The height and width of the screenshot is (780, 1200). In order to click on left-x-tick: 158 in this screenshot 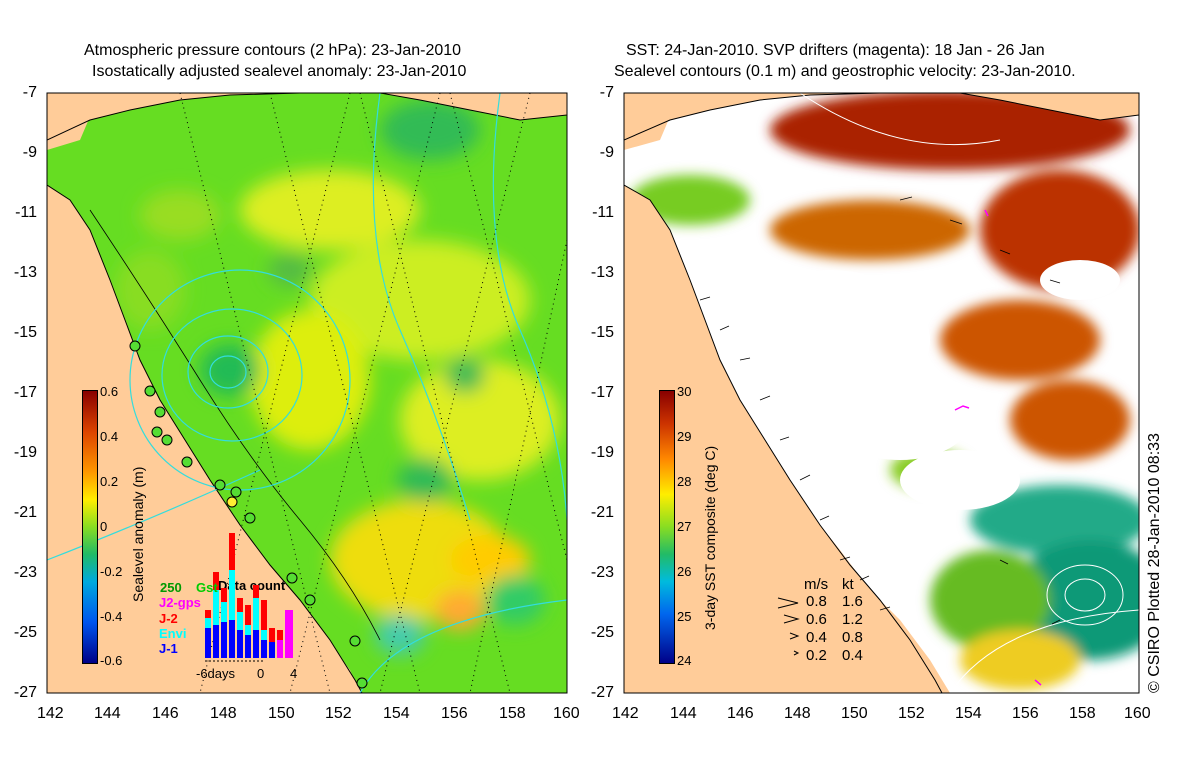, I will do `click(512, 713)`.